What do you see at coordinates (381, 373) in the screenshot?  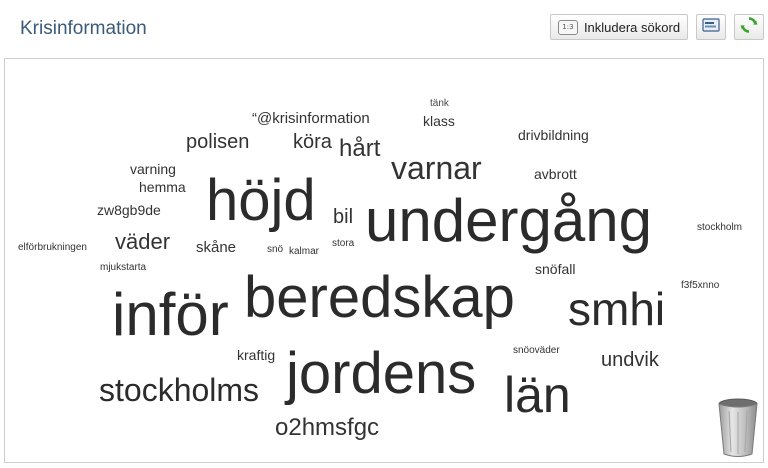 I see `cloud-word: jordens` at bounding box center [381, 373].